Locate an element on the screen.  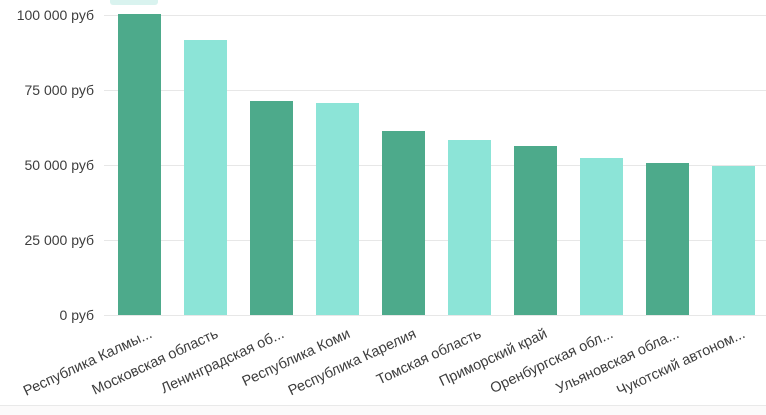
cropped-ui-fragment is located at coordinates (134, 2).